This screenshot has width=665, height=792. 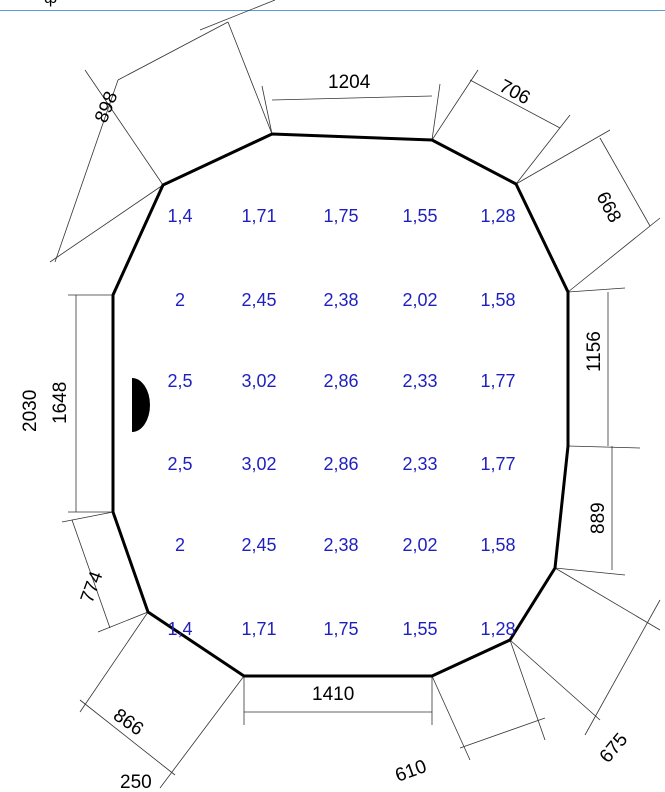 What do you see at coordinates (333, 694) in the screenshot?
I see `dim-bottom: 1410` at bounding box center [333, 694].